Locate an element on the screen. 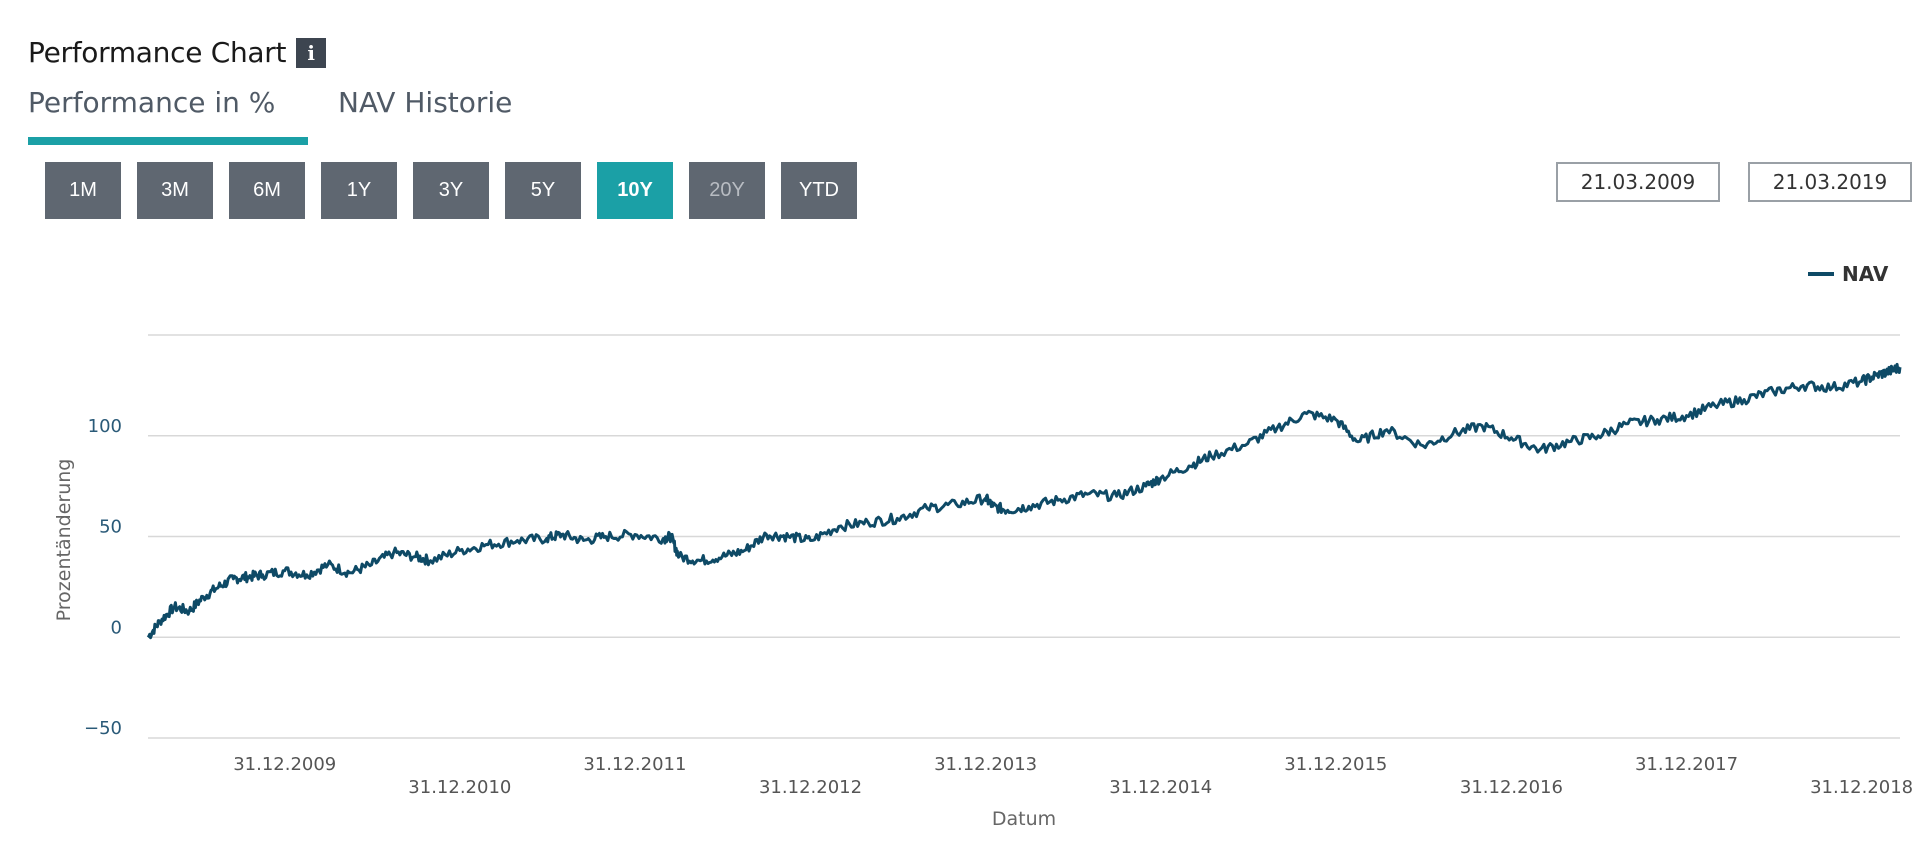 This screenshot has width=1924, height=856. tab-performance: Performance in % is located at coordinates (168, 115).